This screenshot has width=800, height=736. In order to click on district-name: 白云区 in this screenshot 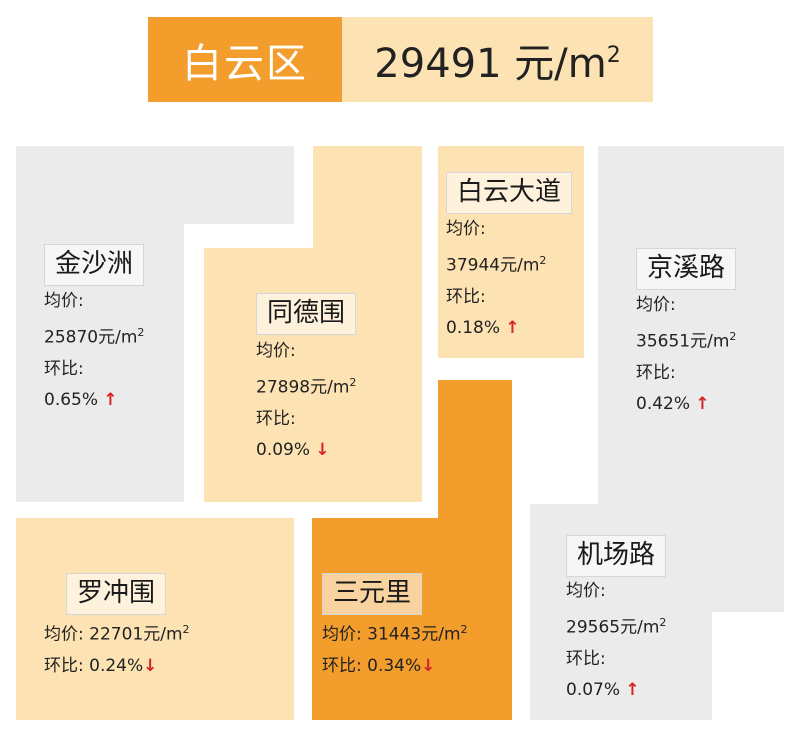, I will do `click(245, 59)`.